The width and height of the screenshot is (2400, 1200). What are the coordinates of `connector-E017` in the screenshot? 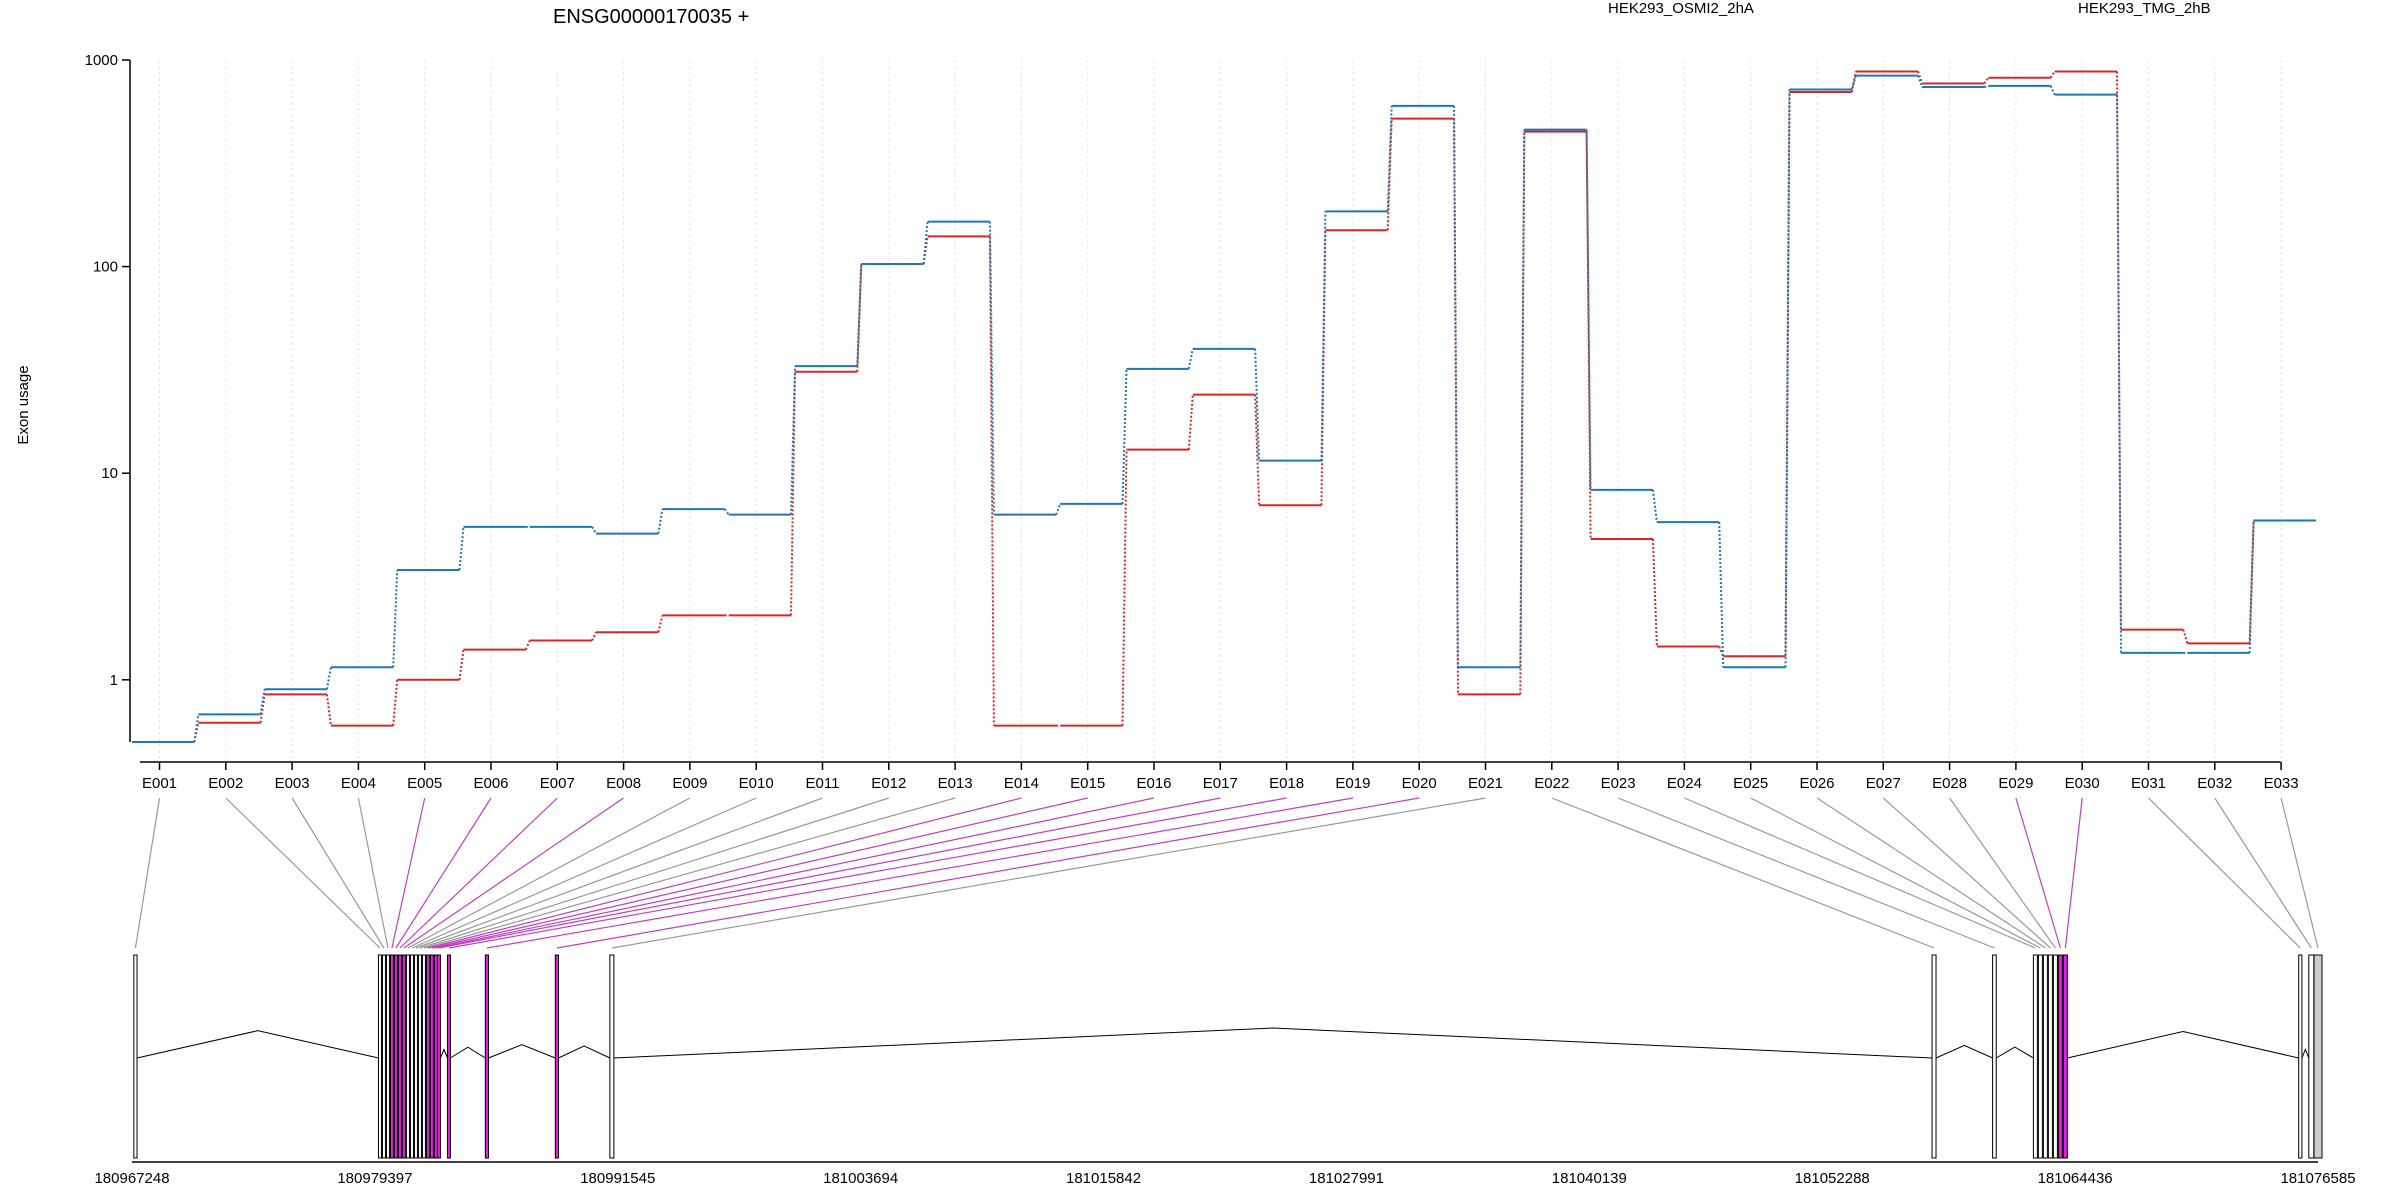 It's located at (829, 873).